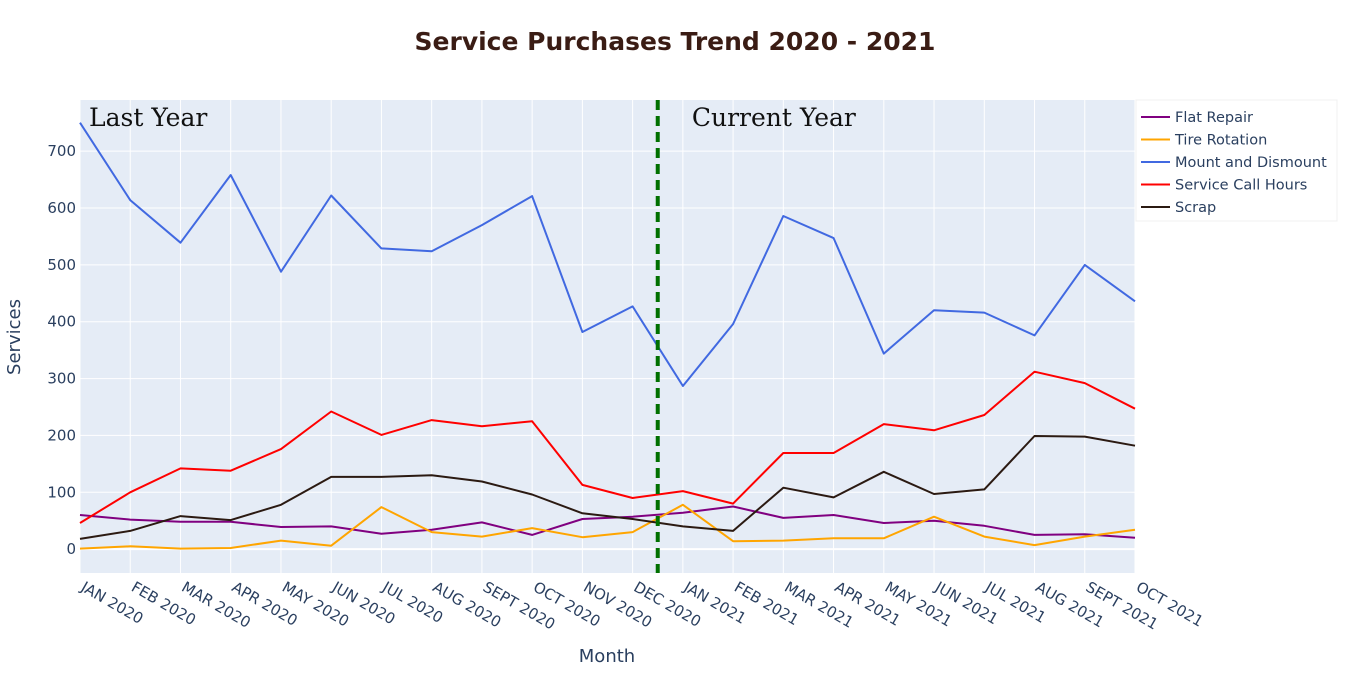 The image size is (1350, 675). I want to click on series-line-flat-repair, so click(607, 522).